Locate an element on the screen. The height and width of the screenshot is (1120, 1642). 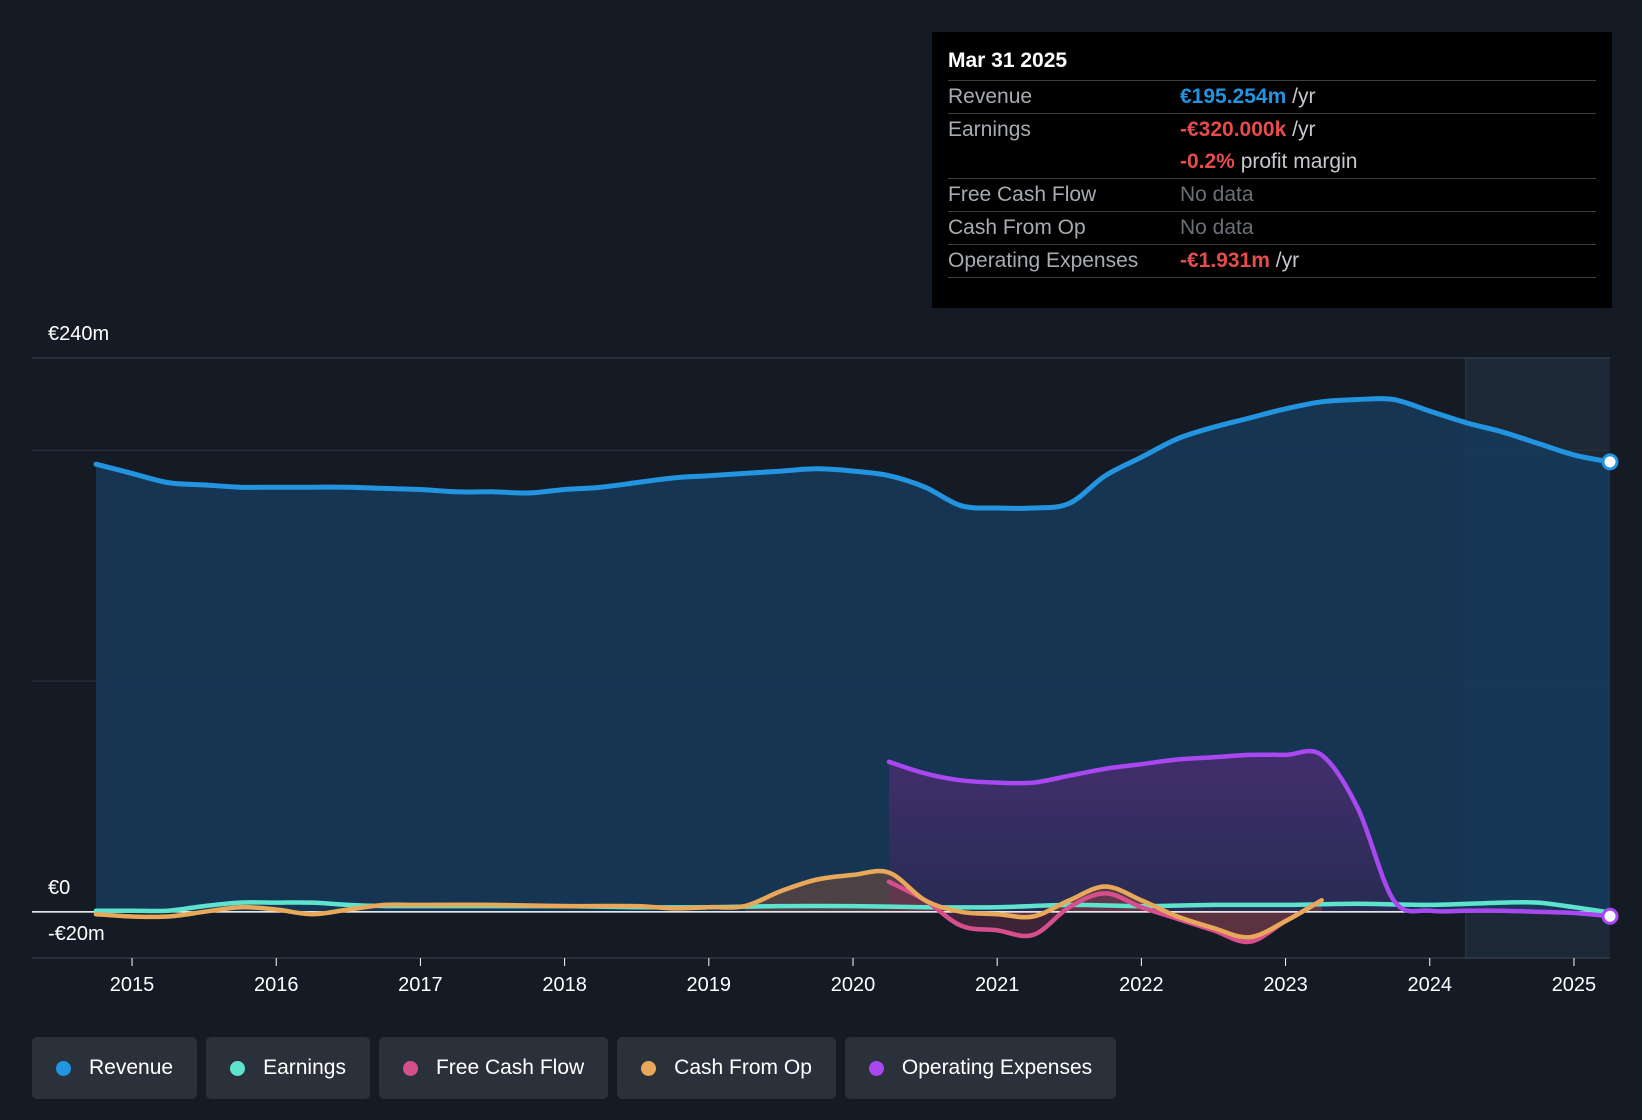
tooltip-row-fcf: Free Cash Flow No data is located at coordinates (1272, 194).